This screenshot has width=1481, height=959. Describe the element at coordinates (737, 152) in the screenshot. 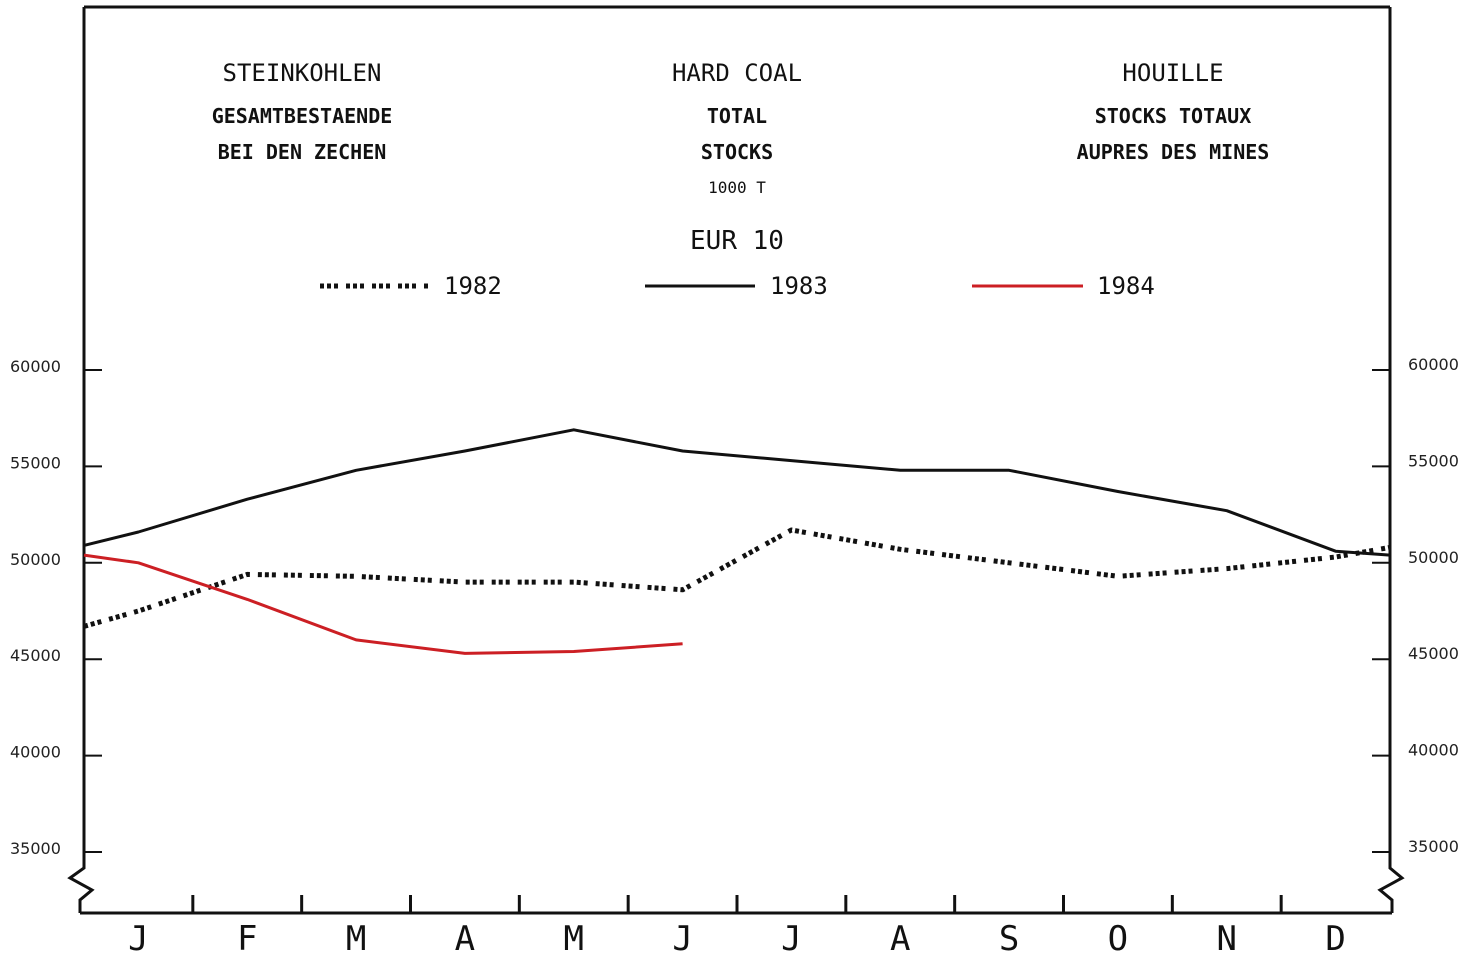

I see `title-en-3: STOCKS` at that location.